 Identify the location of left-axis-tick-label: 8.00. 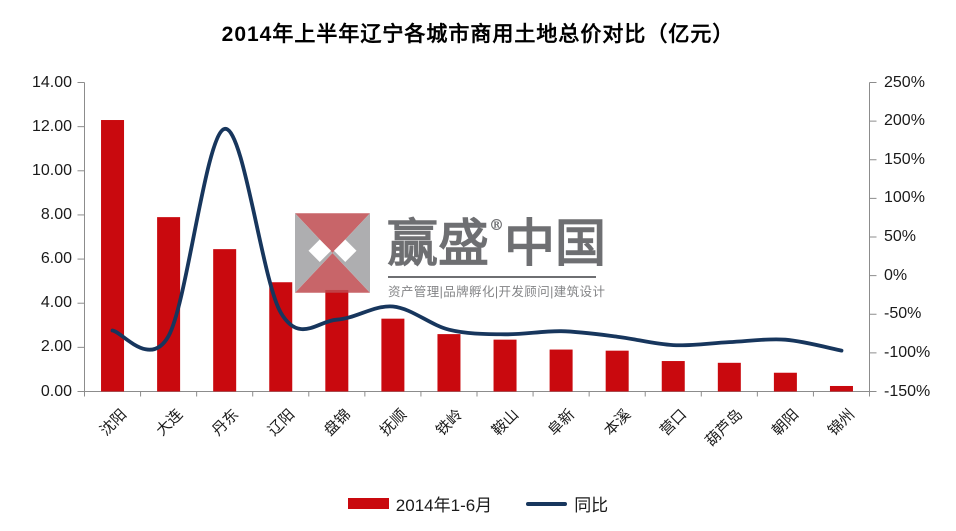
(56, 214).